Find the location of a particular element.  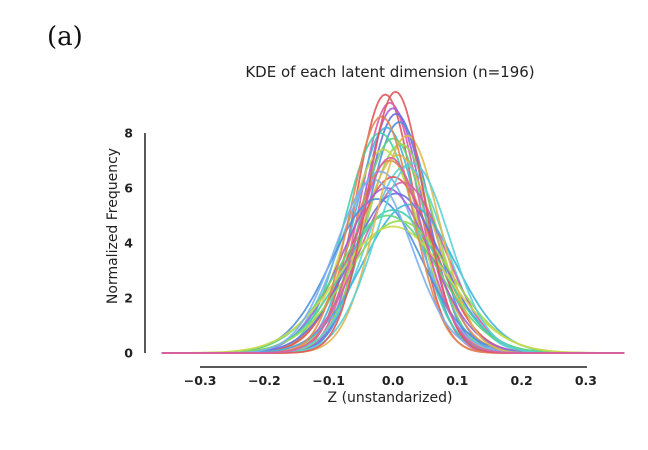

x-tick-label: 0.0 is located at coordinates (393, 380).